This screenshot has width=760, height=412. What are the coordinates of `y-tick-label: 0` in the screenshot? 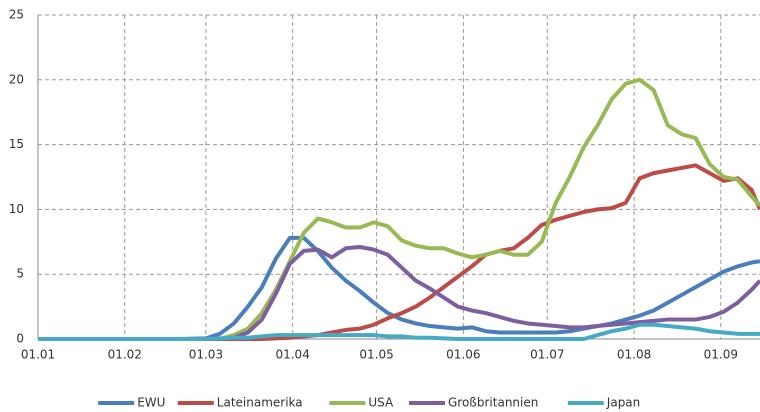 It's located at (20, 339).